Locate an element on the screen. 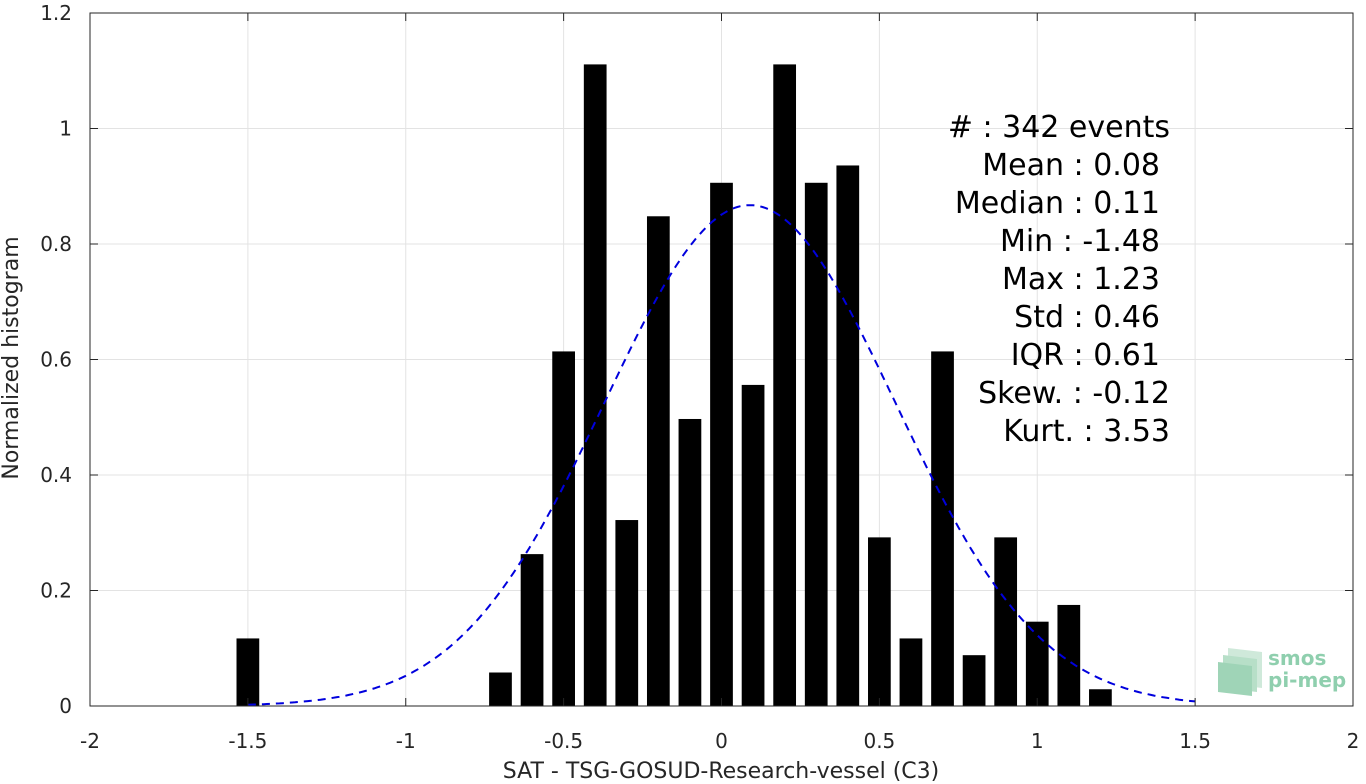 The width and height of the screenshot is (1366, 784). logo-text-line2: pi-mep is located at coordinates (1307, 680).